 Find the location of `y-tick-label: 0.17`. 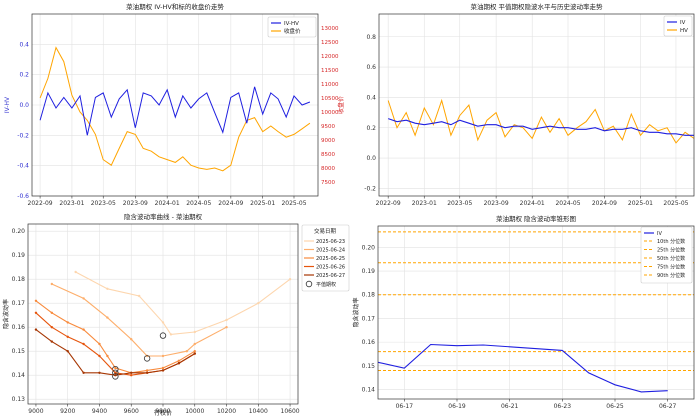

y-tick-label: 0.17 is located at coordinates (19, 303).